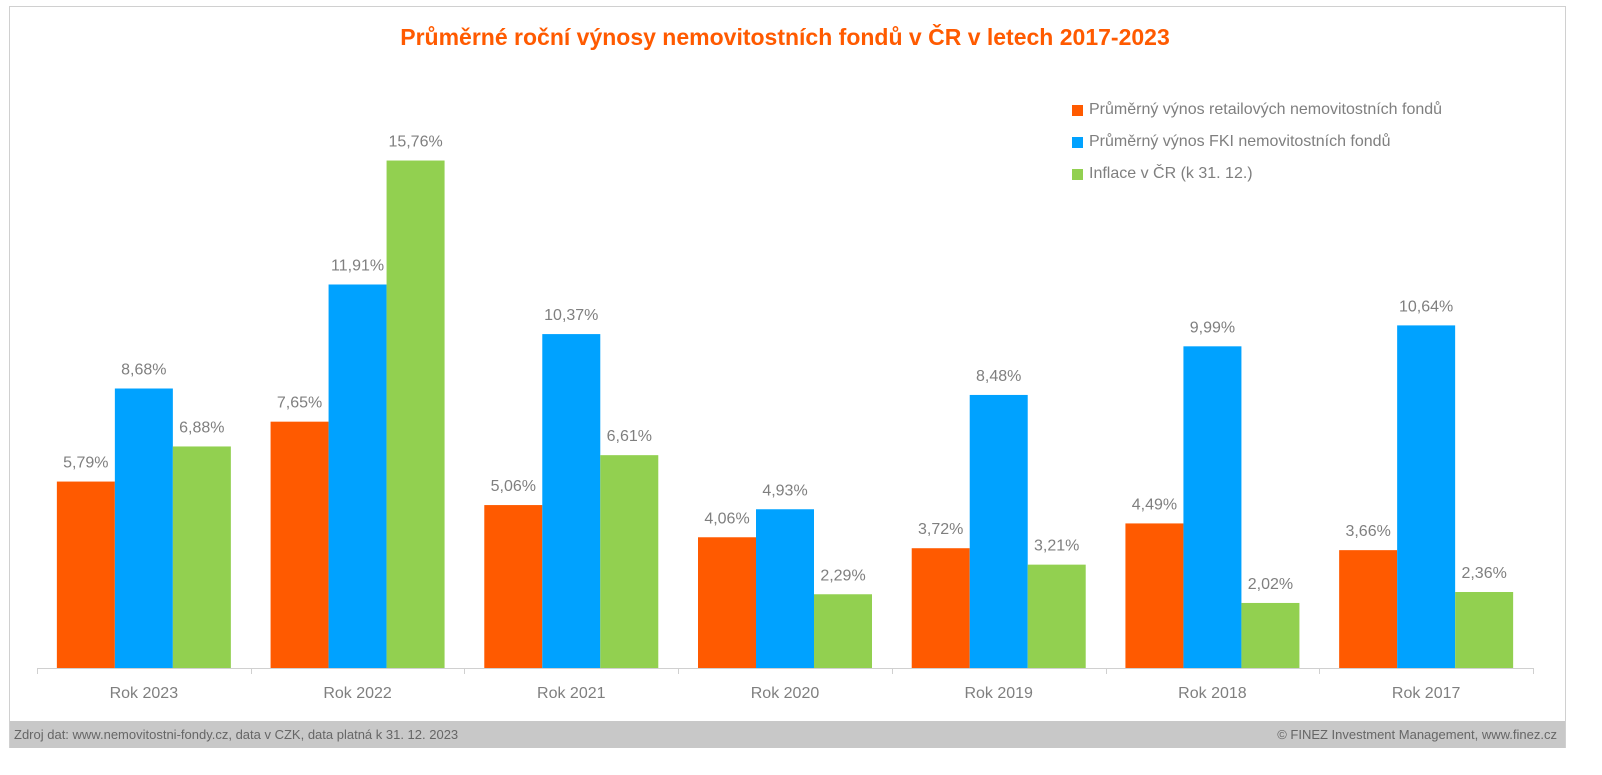 Image resolution: width=1602 pixels, height=775 pixels. I want to click on legend-item-inflation: Inflace v ČR (k 31. 12.), so click(1257, 174).